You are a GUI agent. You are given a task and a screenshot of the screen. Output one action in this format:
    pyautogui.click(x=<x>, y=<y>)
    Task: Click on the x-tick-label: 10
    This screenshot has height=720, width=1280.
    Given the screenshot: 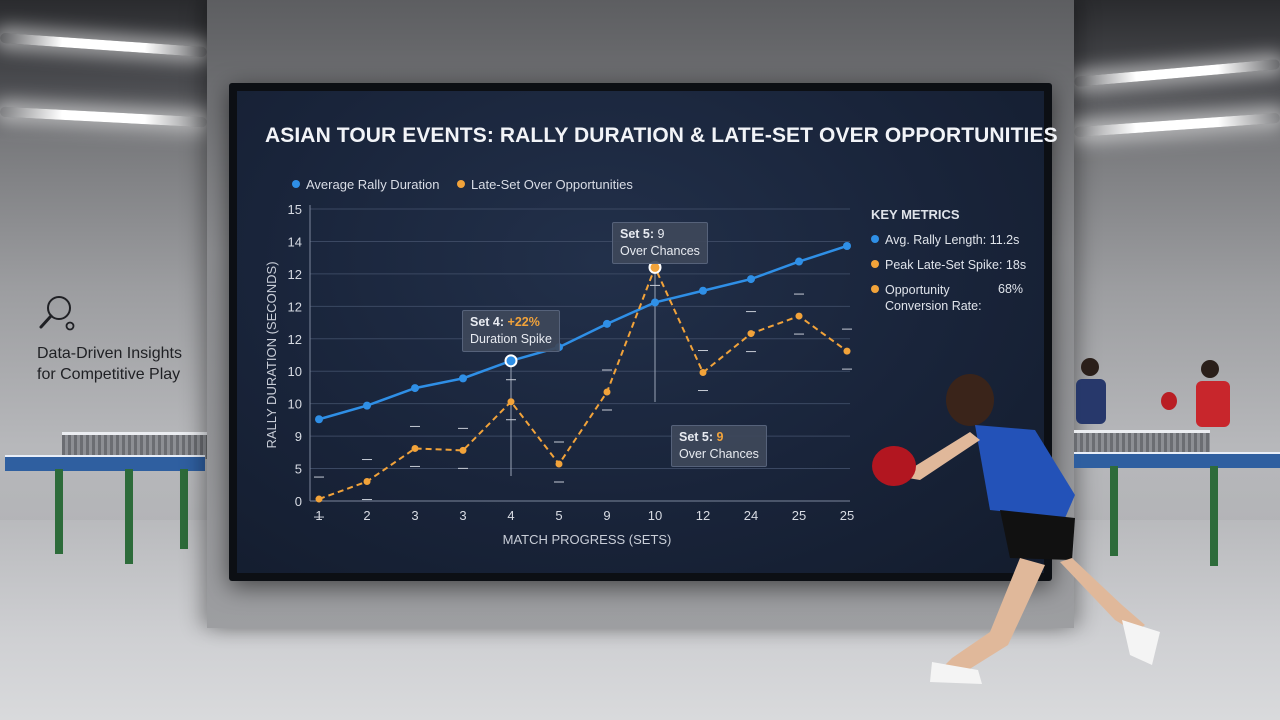 What is the action you would take?
    pyautogui.click(x=655, y=515)
    